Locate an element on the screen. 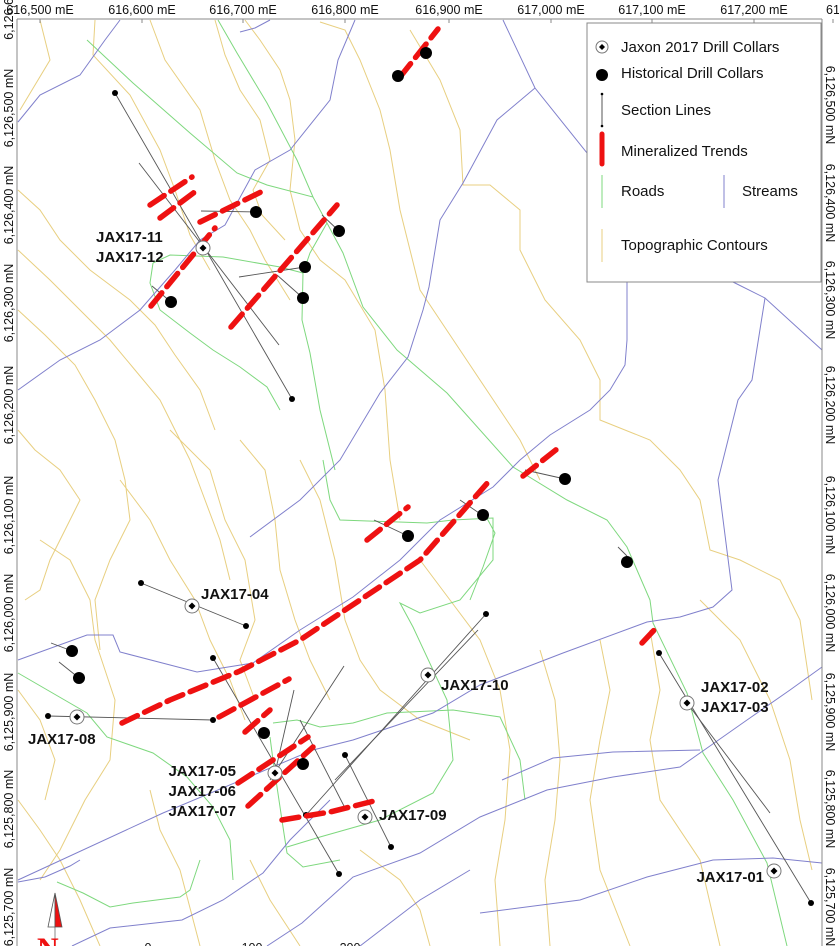 This screenshot has width=839, height=946. axis-label-easting: 616,600 mE is located at coordinates (141, 10).